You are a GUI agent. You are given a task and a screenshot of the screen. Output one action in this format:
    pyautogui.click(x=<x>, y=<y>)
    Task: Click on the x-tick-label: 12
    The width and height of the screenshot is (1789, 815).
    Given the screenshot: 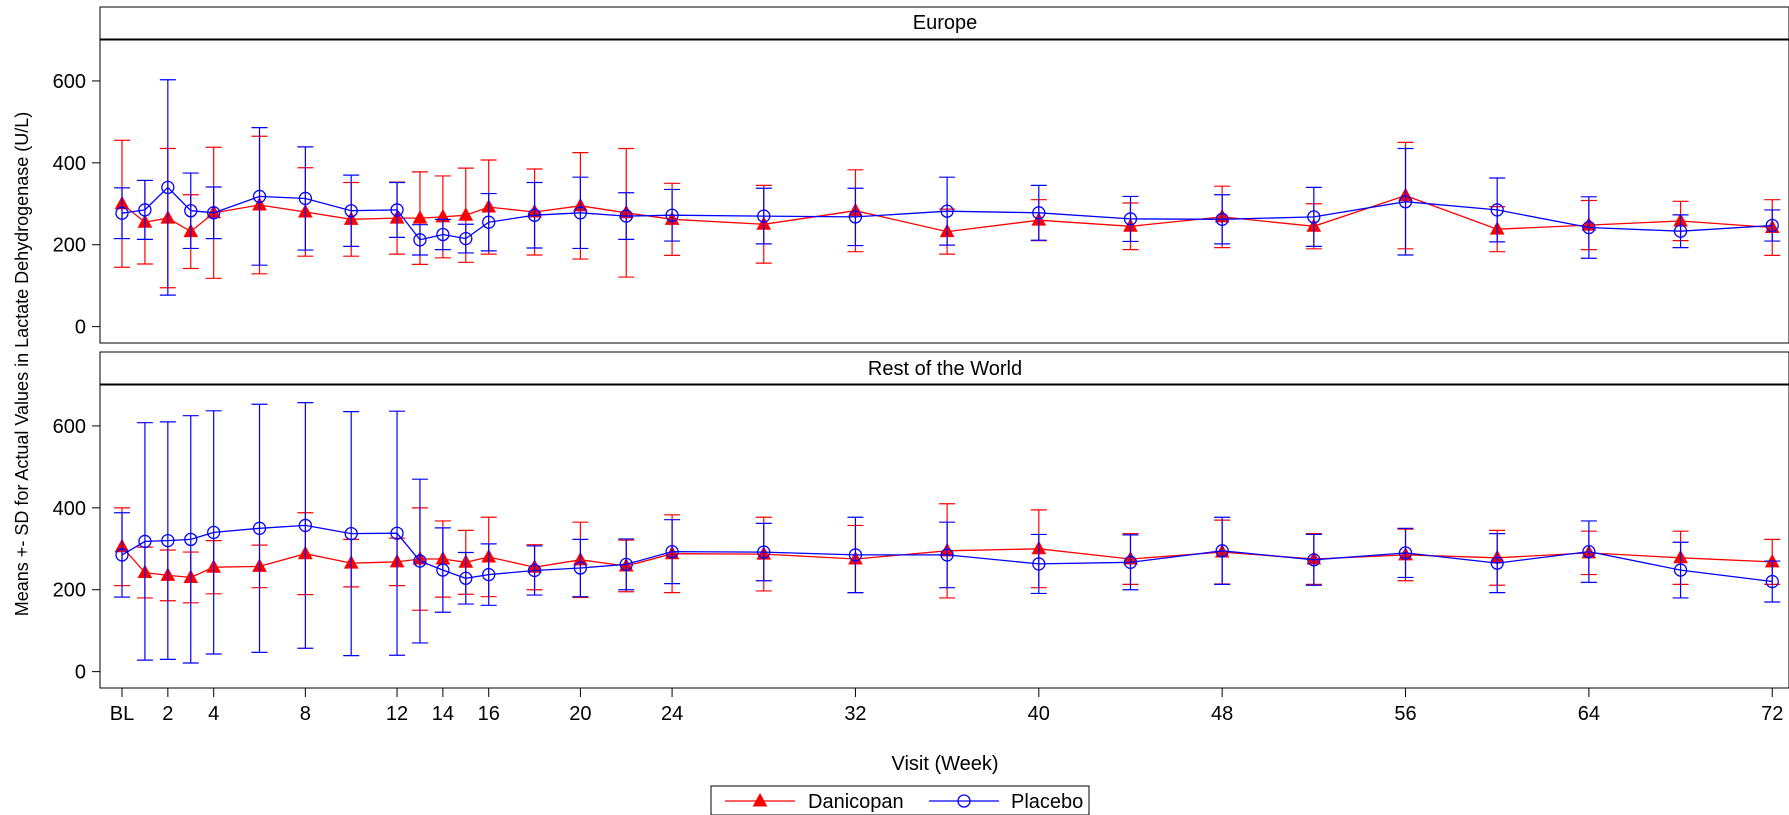 What is the action you would take?
    pyautogui.click(x=397, y=714)
    